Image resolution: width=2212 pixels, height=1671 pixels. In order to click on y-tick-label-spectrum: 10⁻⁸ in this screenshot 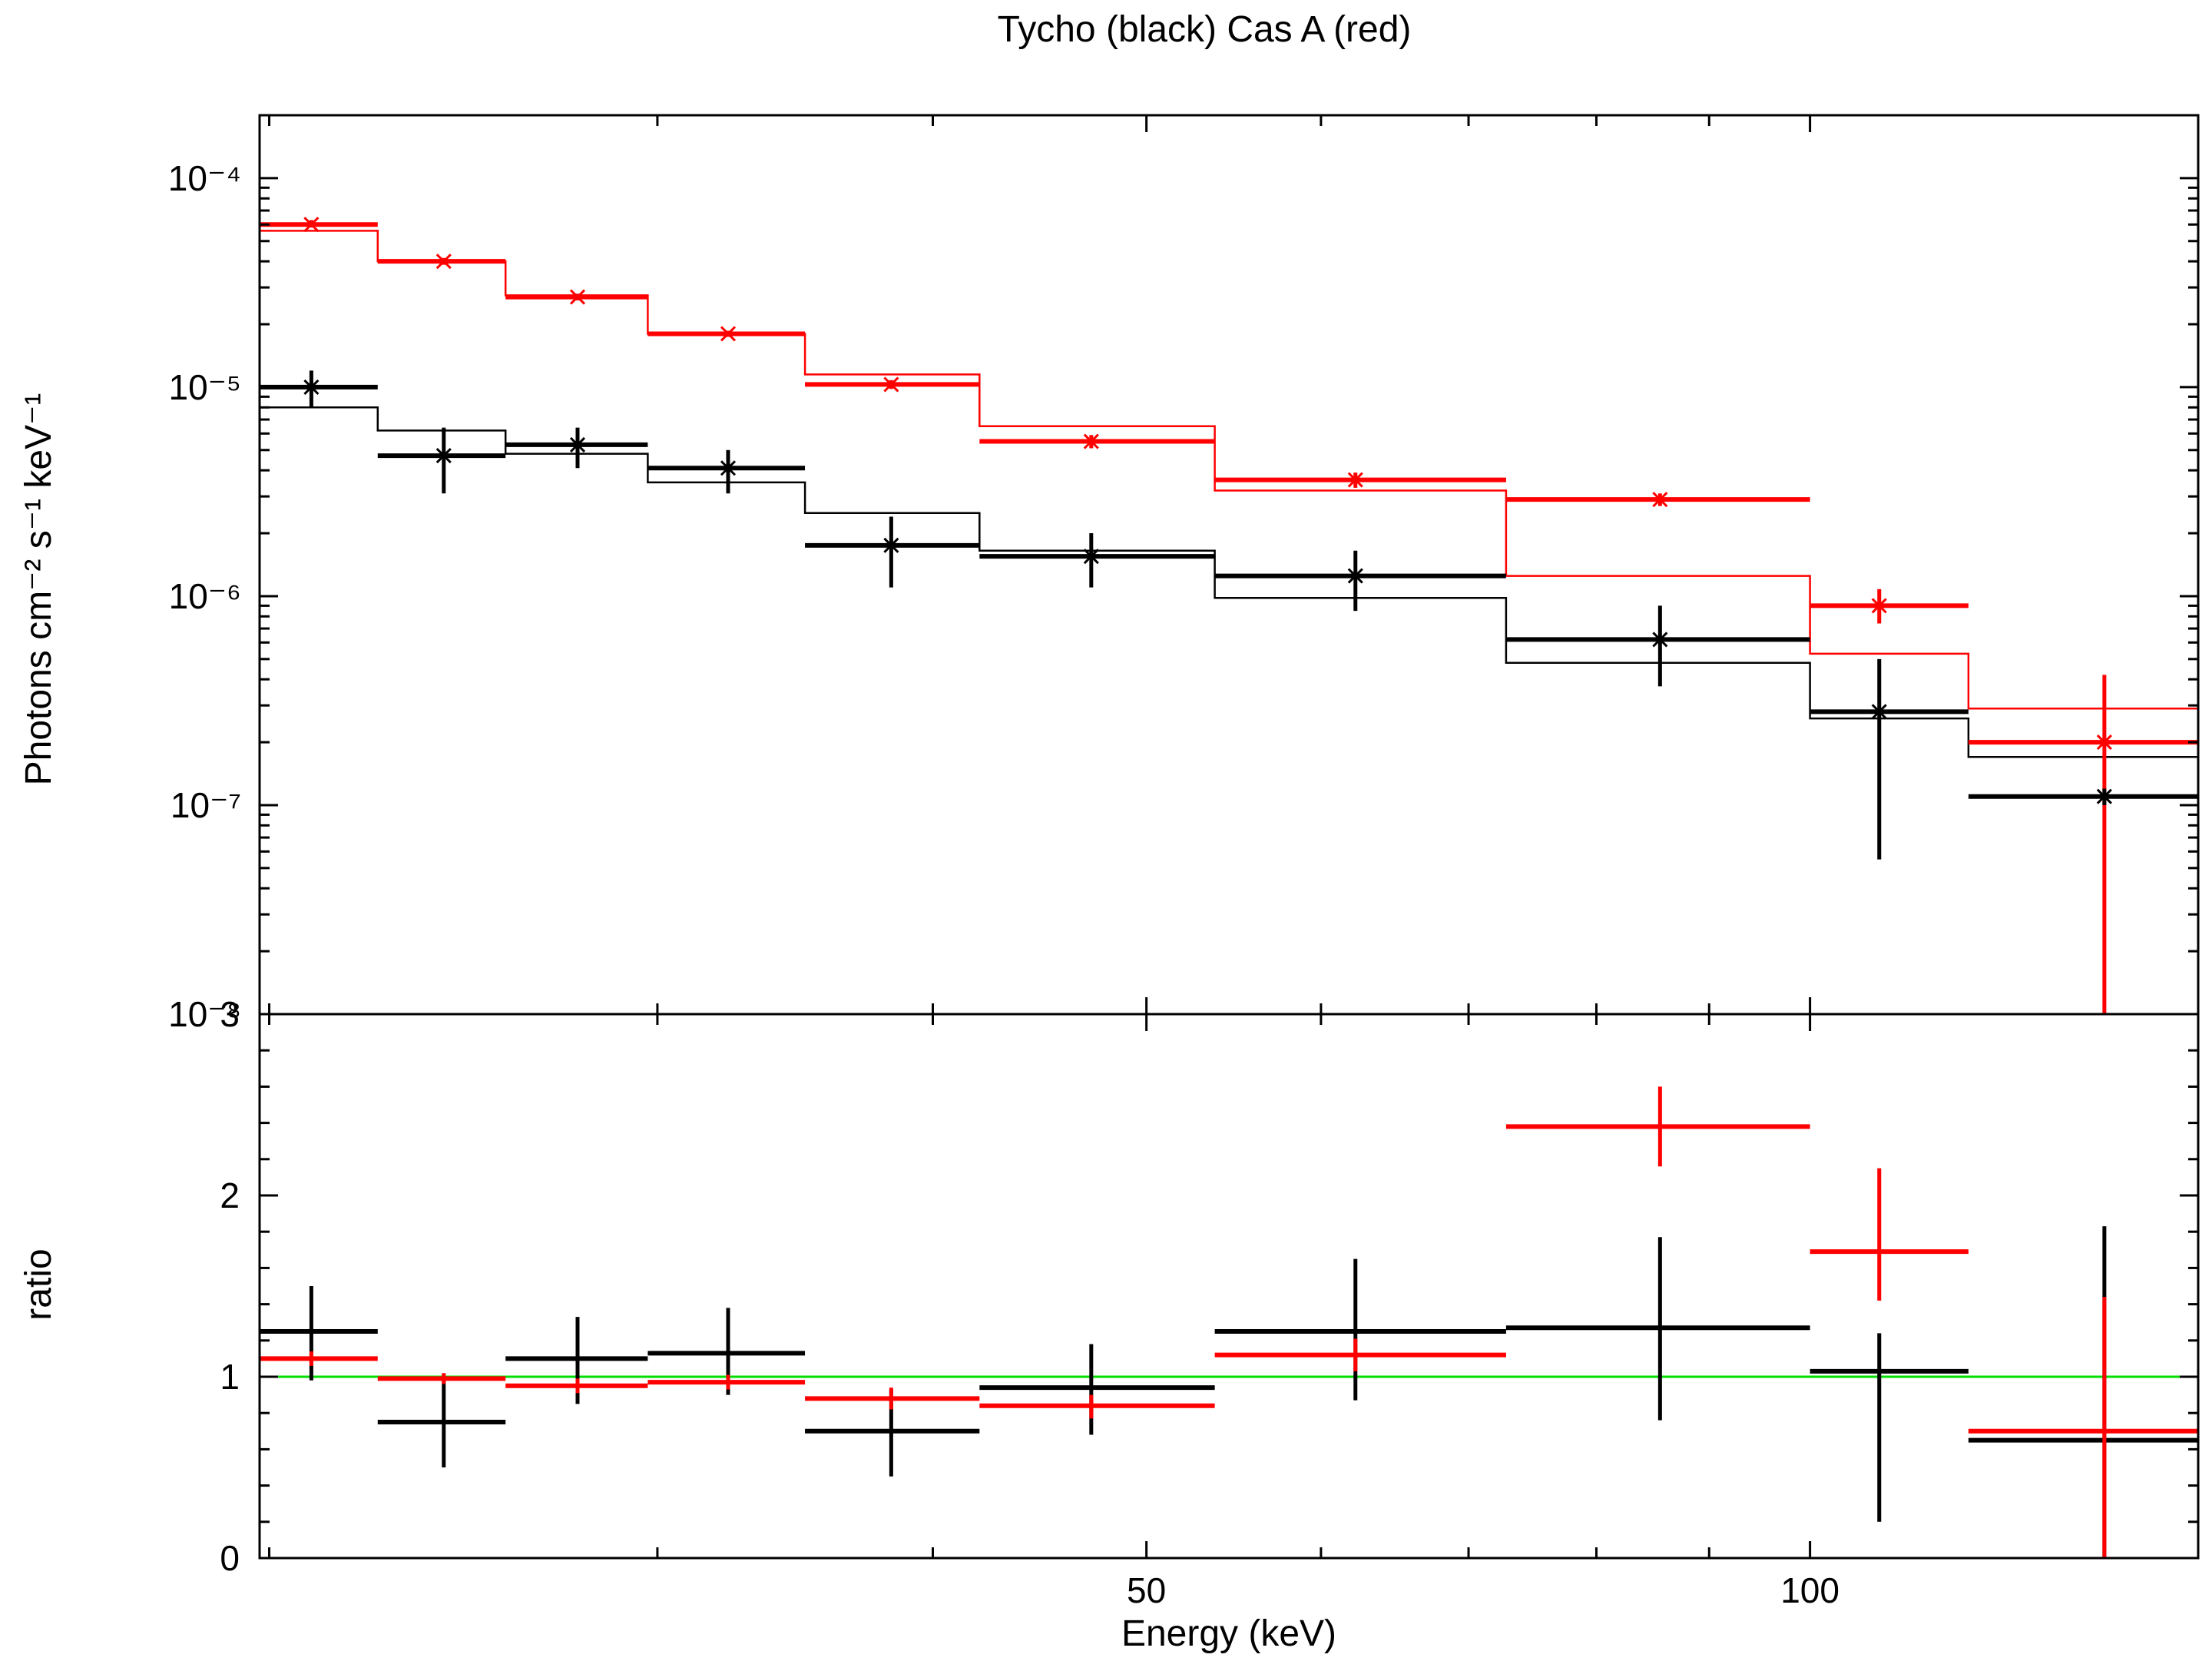, I will do `click(204, 1014)`.